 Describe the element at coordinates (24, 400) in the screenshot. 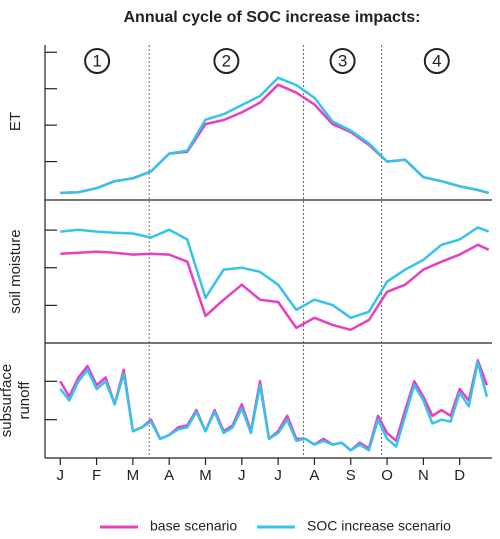

I see `y-axis-label: runoff` at that location.